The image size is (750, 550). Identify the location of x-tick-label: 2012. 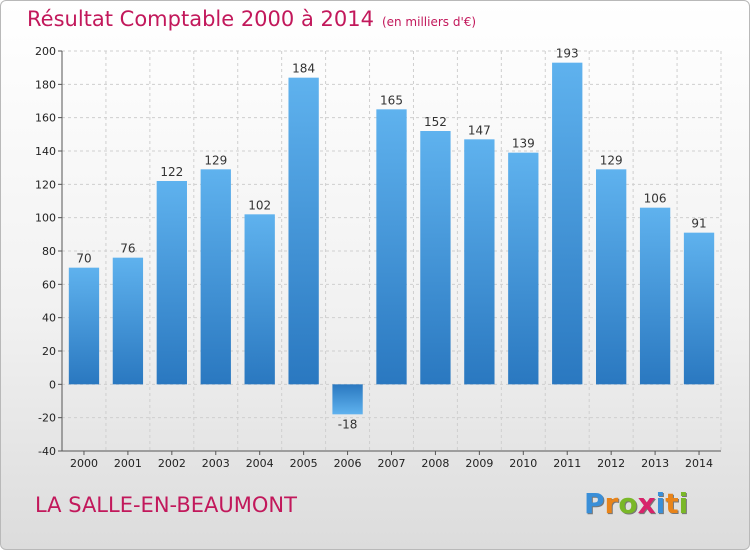
(611, 463).